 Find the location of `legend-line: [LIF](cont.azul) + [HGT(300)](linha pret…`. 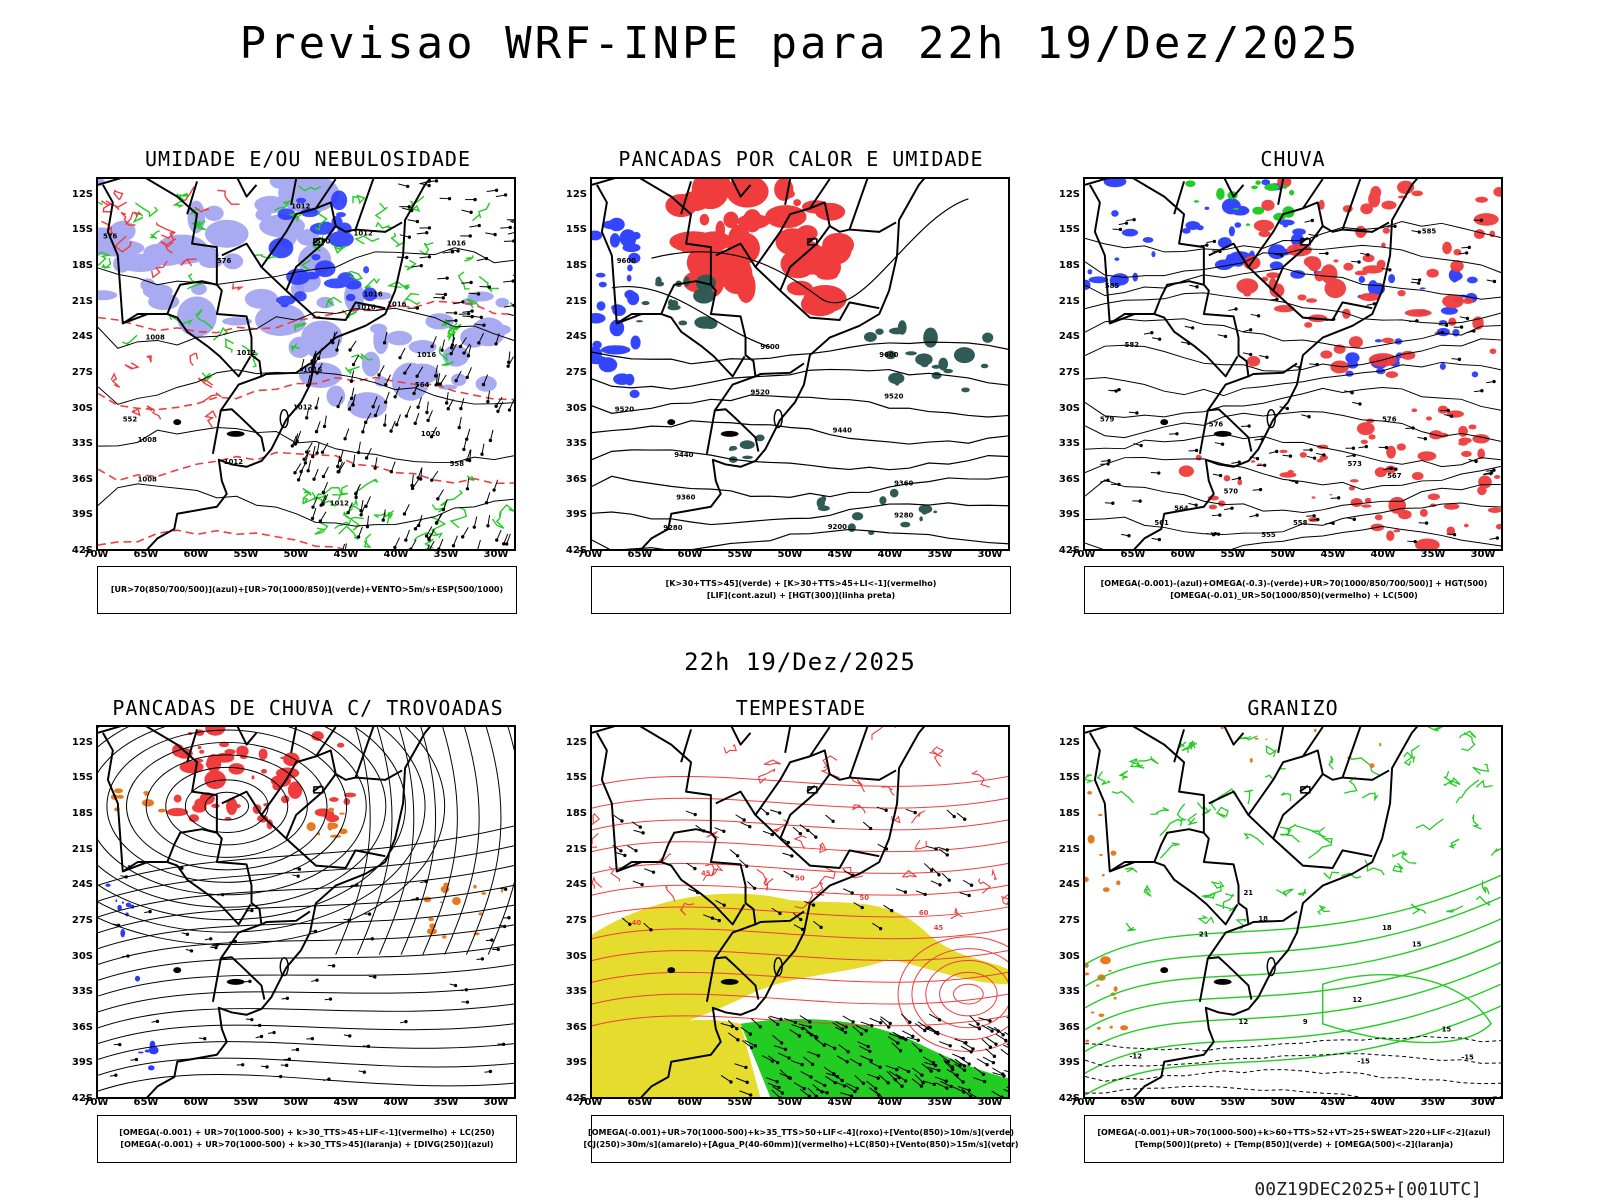

legend-line: [LIF](cont.azul) + [HGT(300)](linha pret… is located at coordinates (801, 595).